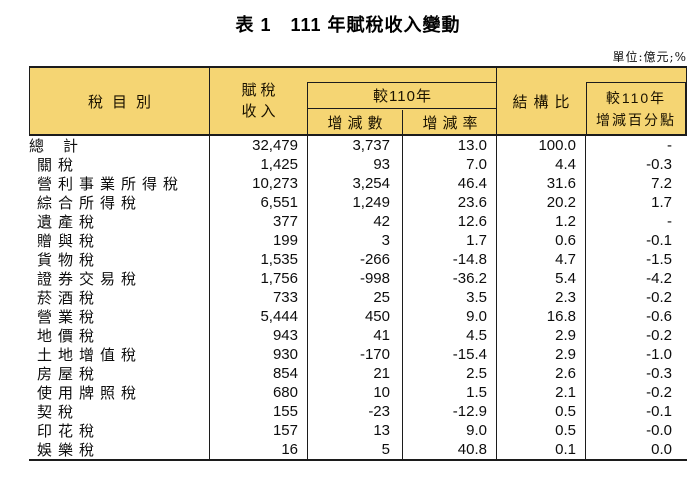  What do you see at coordinates (381, 430) in the screenshot?
I see `change-amount-value: 13` at bounding box center [381, 430].